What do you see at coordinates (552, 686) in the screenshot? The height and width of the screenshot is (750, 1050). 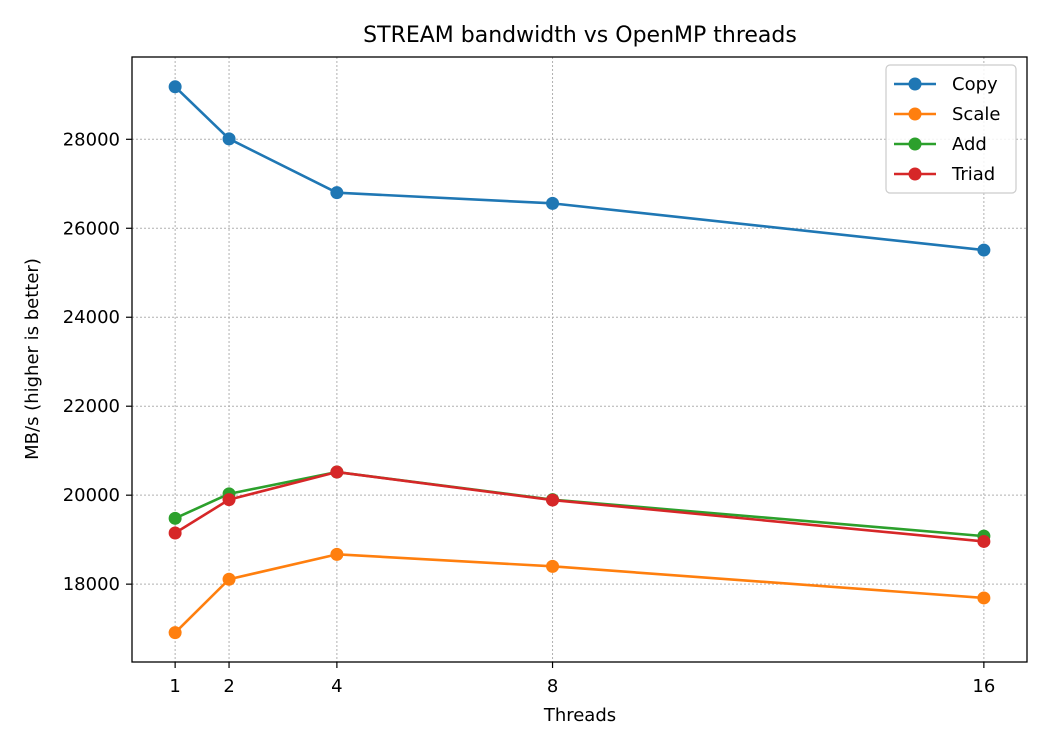 I see `x-tick-label: 8` at bounding box center [552, 686].